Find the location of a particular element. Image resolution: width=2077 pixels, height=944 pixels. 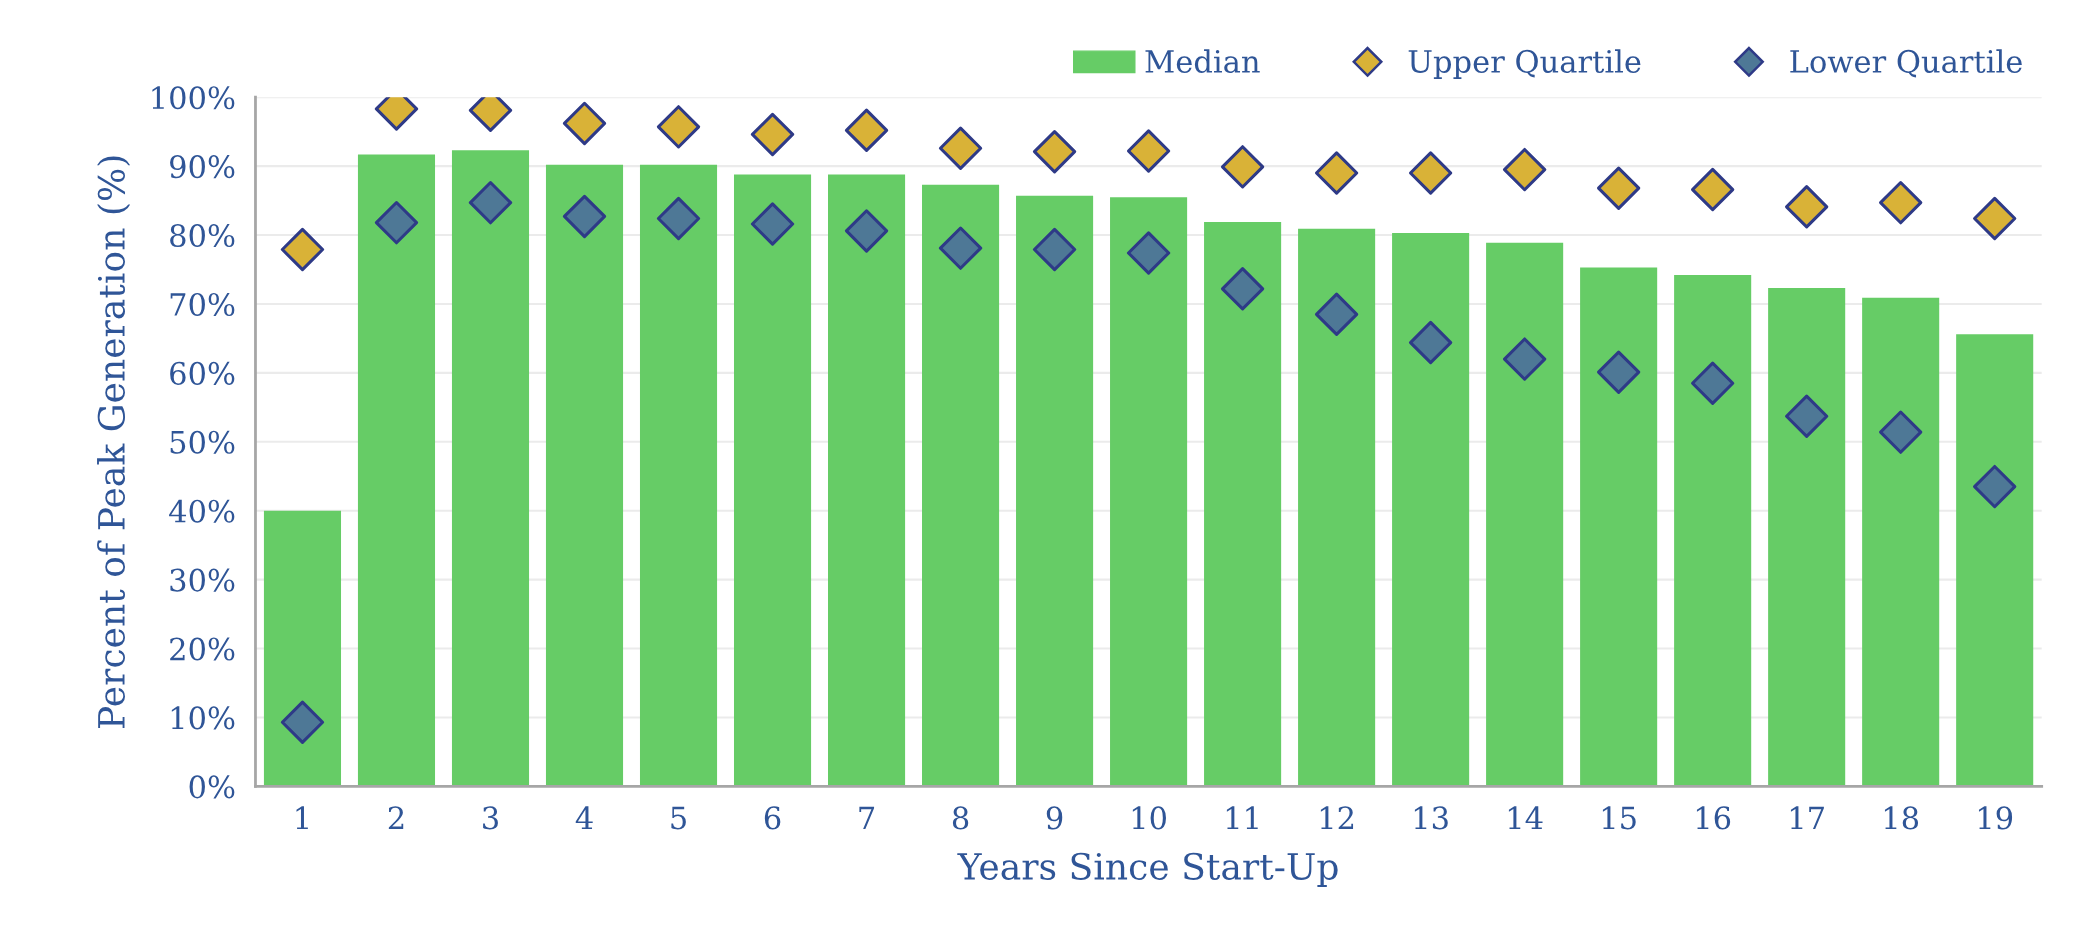

x-tick-label: 12 is located at coordinates (1337, 818).